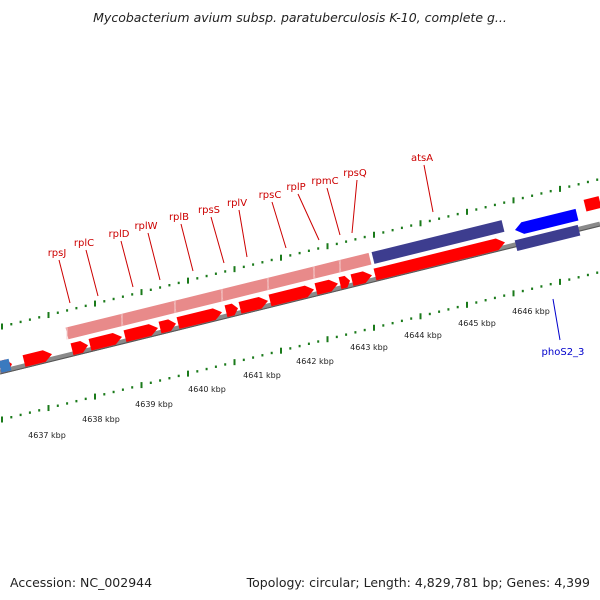  Describe the element at coordinates (315, 361) in the screenshot. I see `kbp-position-label: 4642 kbp` at that location.